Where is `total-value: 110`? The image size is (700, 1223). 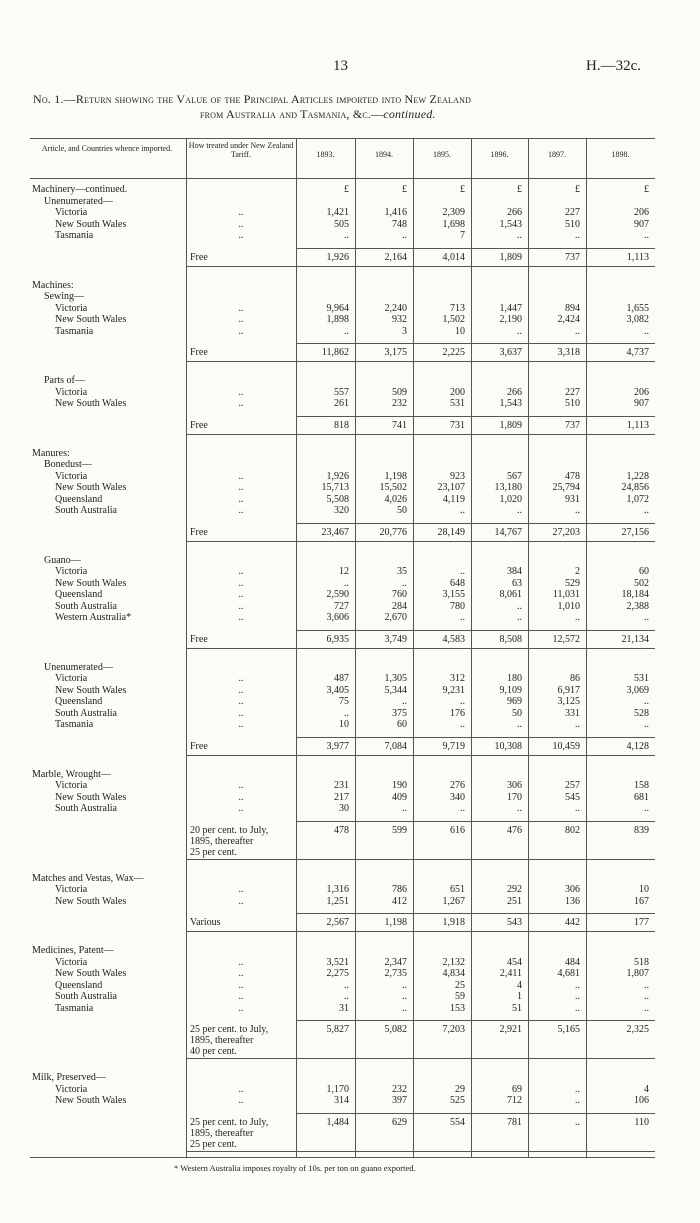 total-value: 110 is located at coordinates (641, 1122).